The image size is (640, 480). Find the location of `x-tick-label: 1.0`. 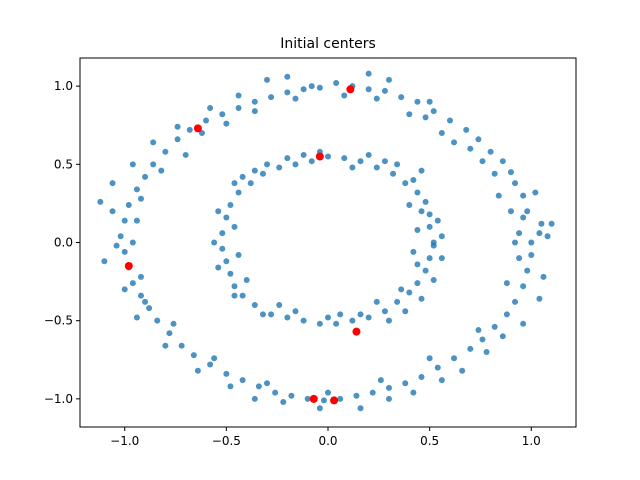

x-tick-label: 1.0 is located at coordinates (531, 441).